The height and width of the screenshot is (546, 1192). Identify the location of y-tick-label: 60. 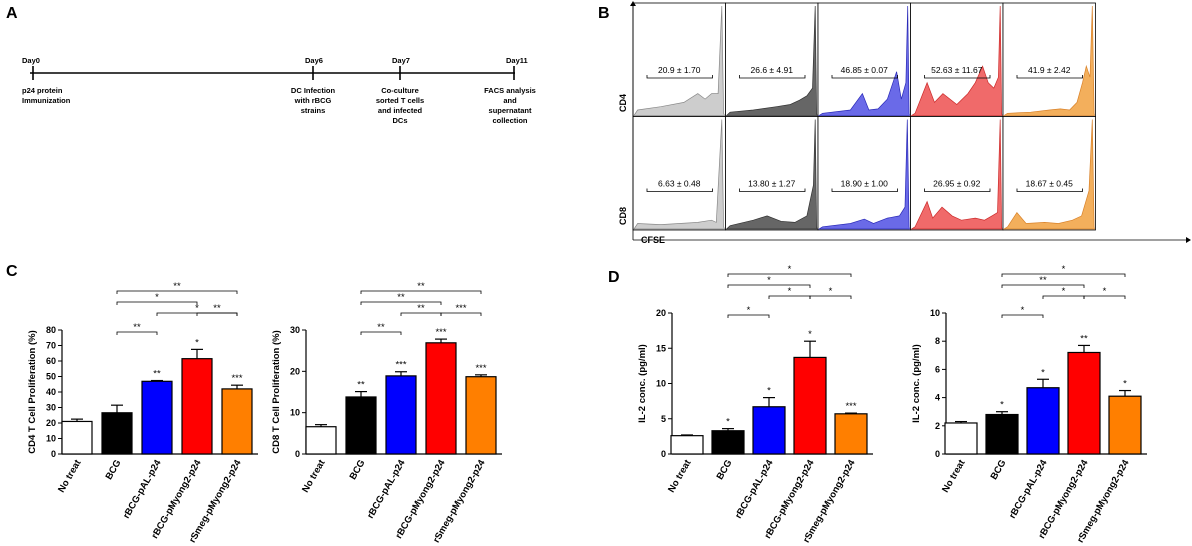
(51, 361).